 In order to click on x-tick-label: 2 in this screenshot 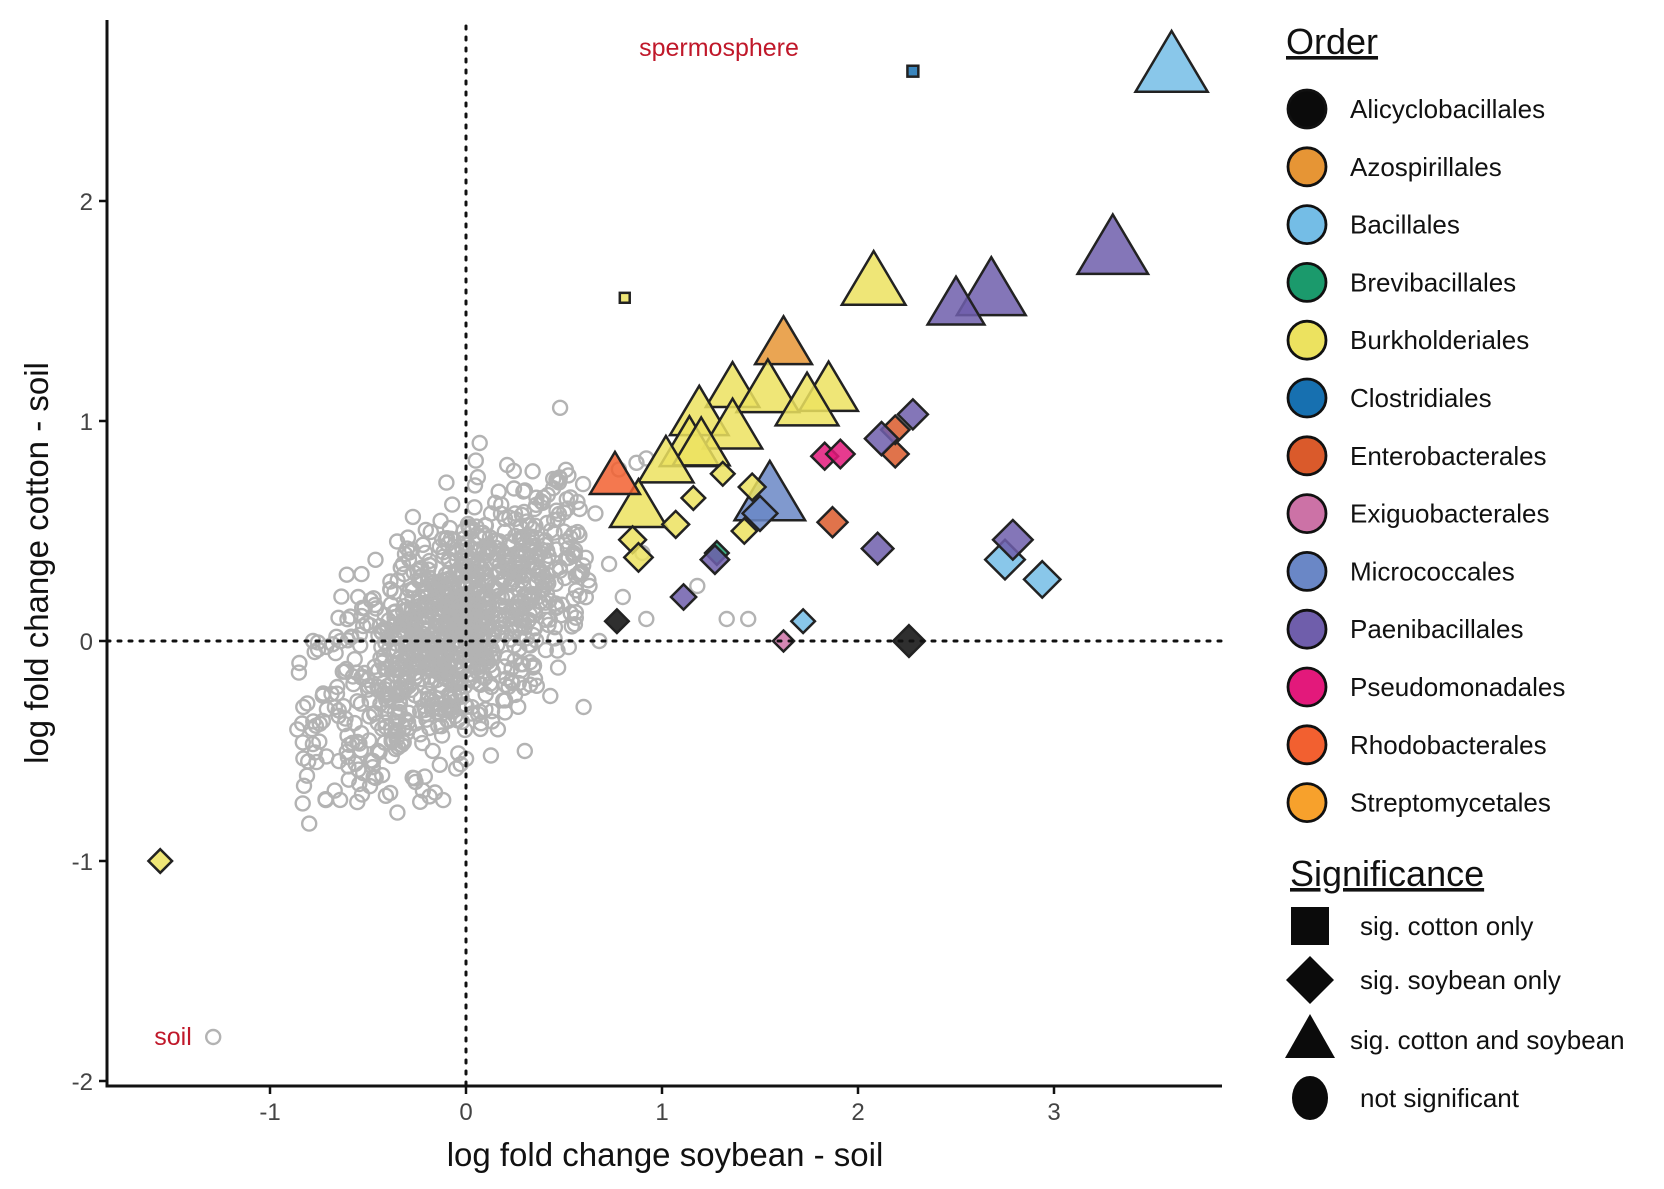, I will do `click(857, 1112)`.